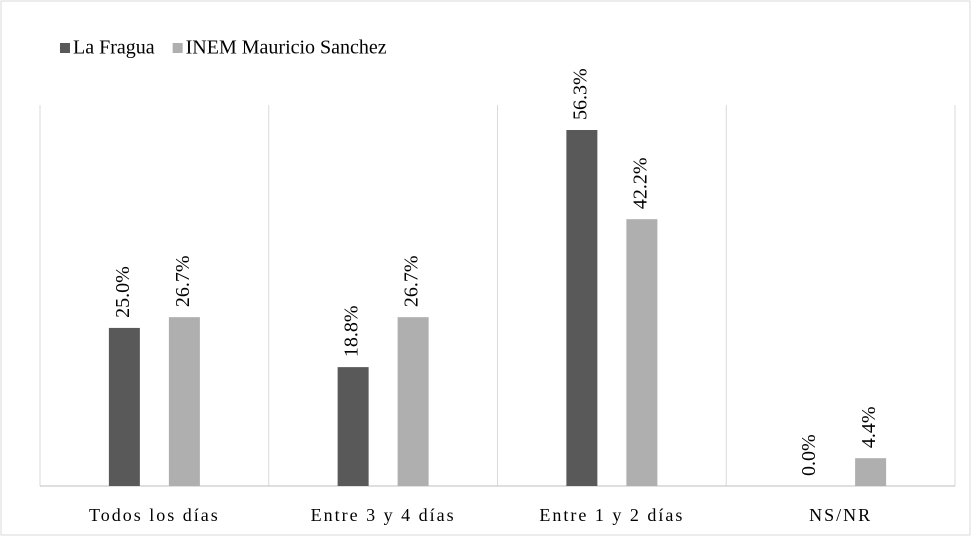  What do you see at coordinates (123, 292) in the screenshot?
I see `data-label: 25.0%` at bounding box center [123, 292].